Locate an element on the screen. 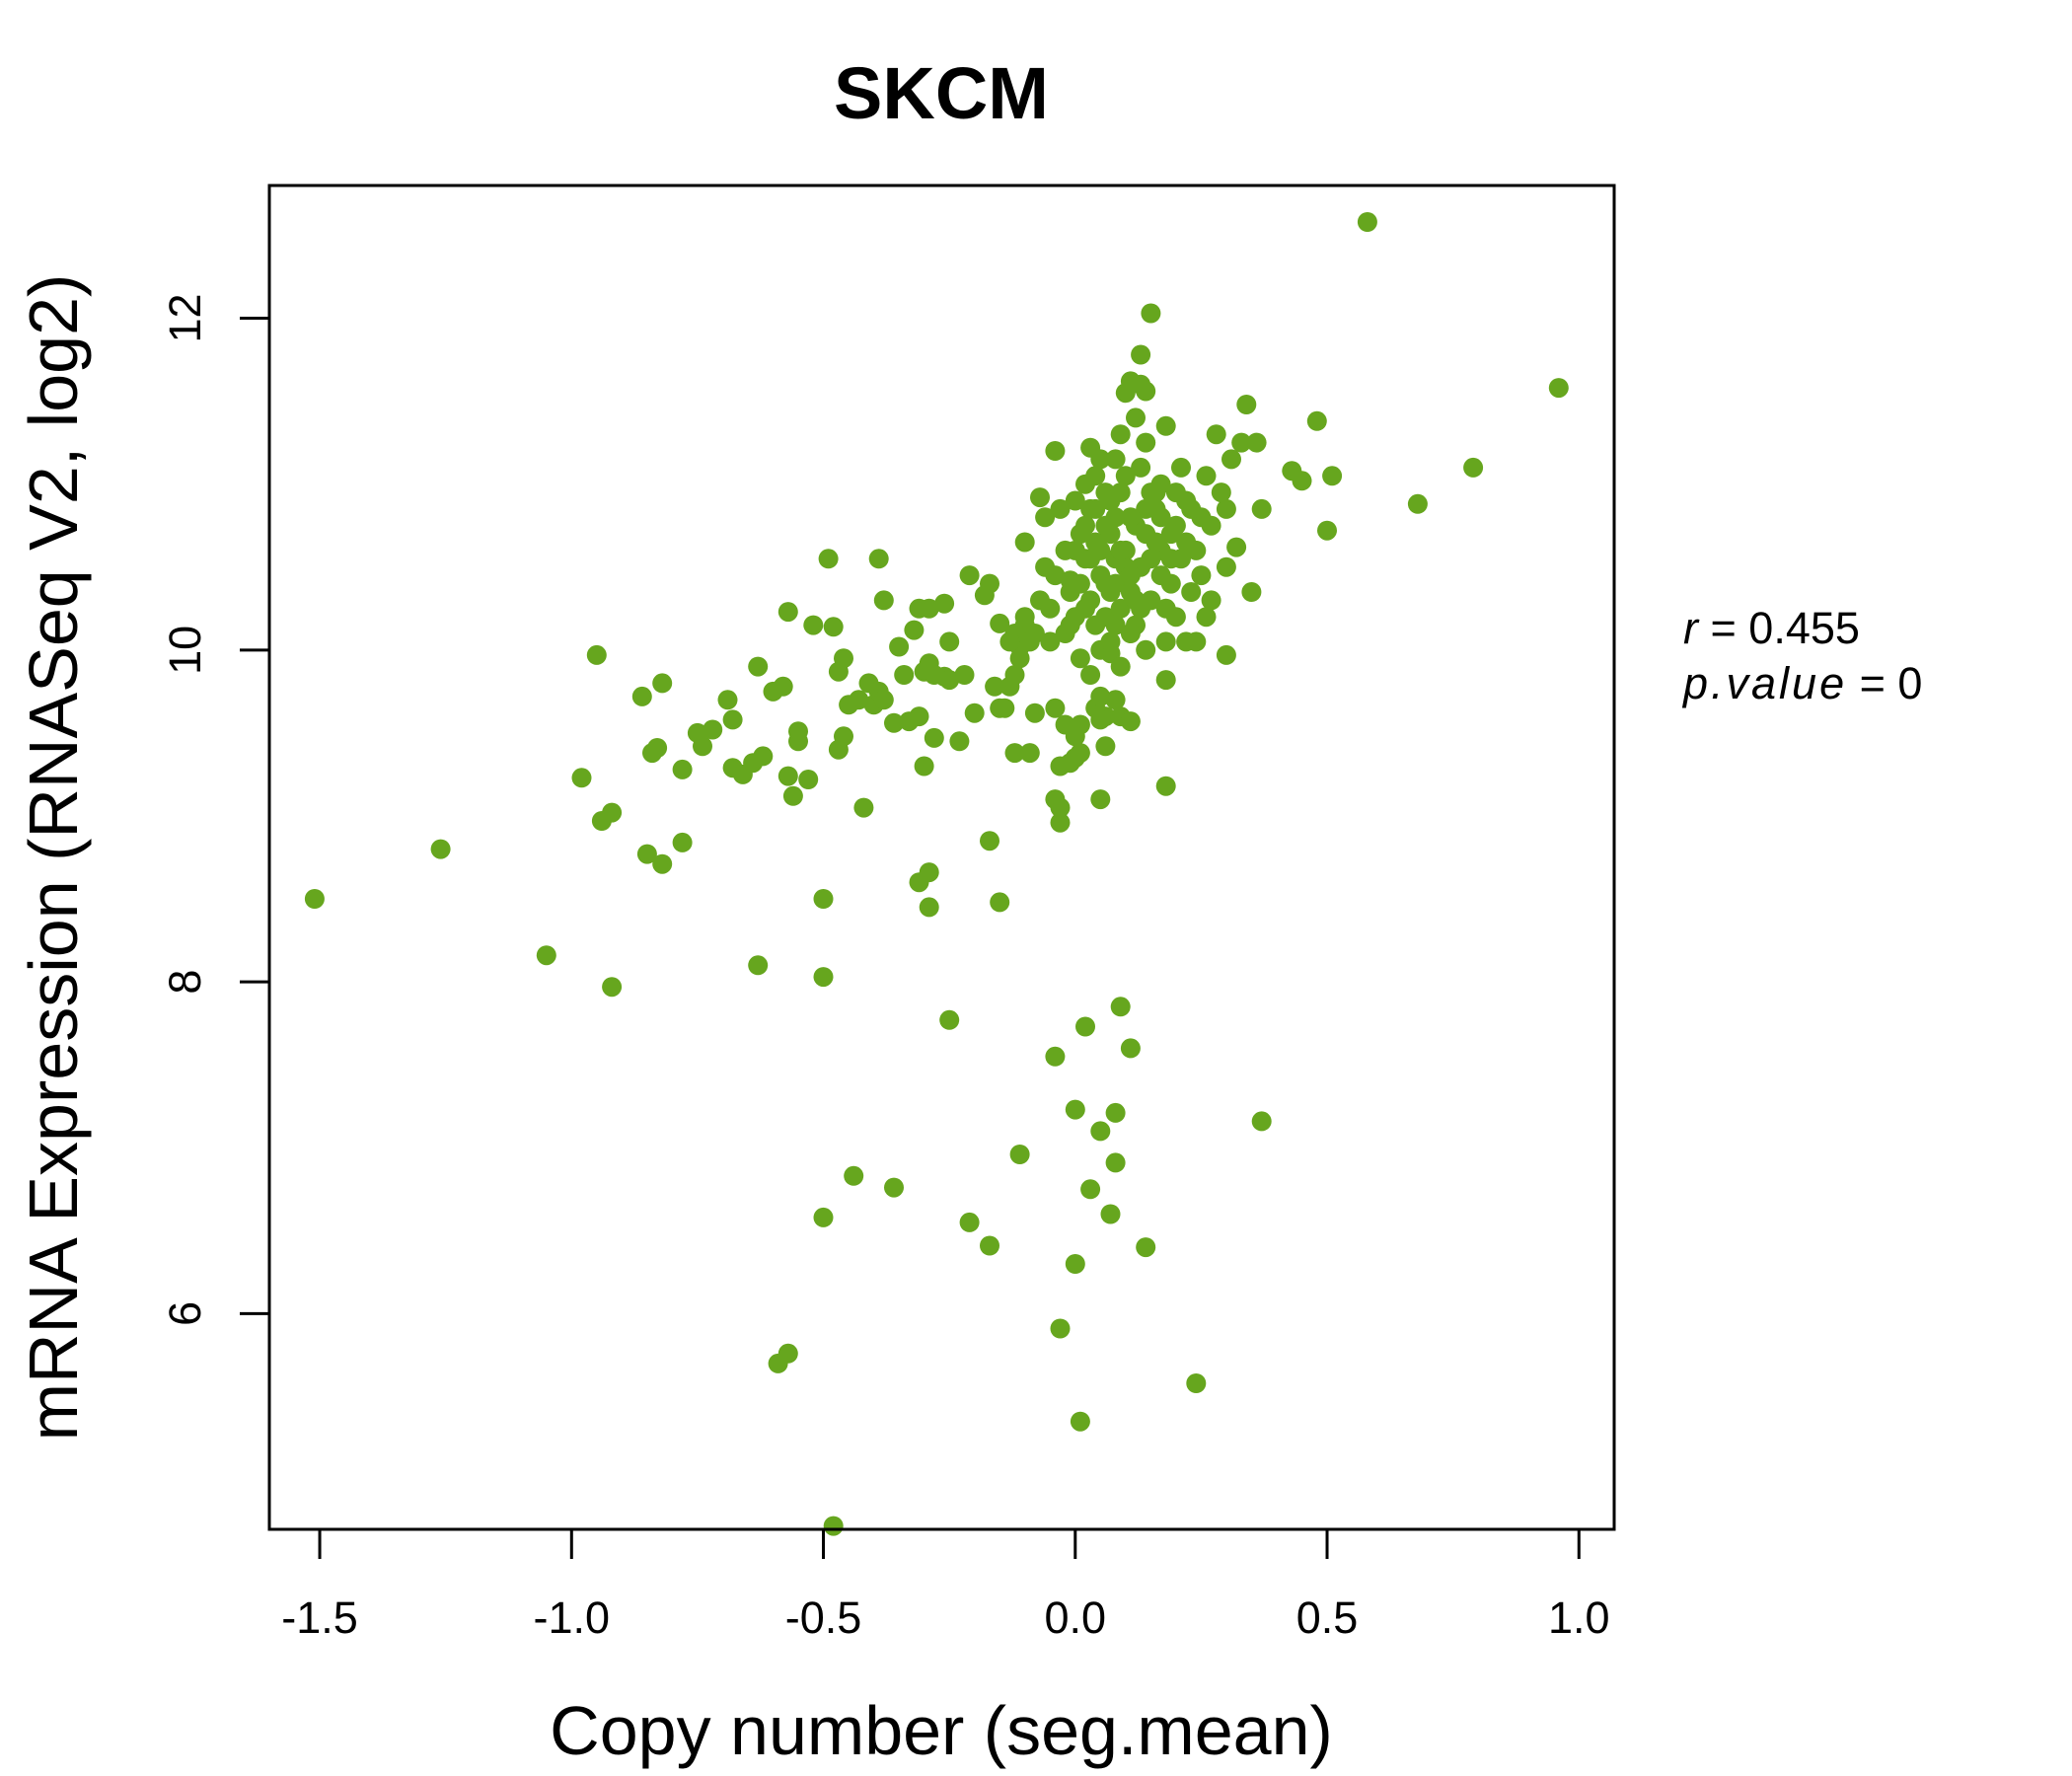 The height and width of the screenshot is (1776, 2072). x-axis: -1.5 -1.0 -0.5 0.0 0.5 1.0 is located at coordinates (946, 1585).